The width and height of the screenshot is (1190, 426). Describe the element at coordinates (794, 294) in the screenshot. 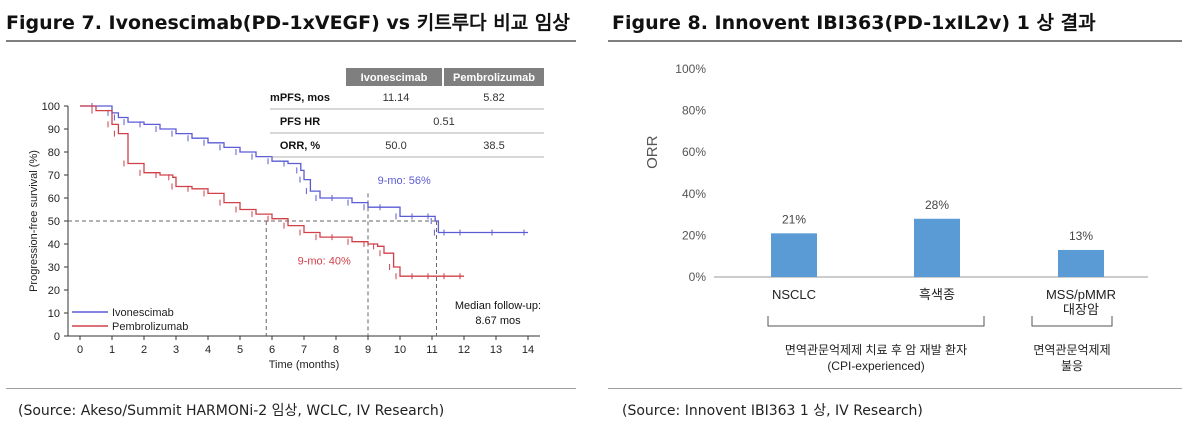

I see `category-label: NSCLC` at that location.